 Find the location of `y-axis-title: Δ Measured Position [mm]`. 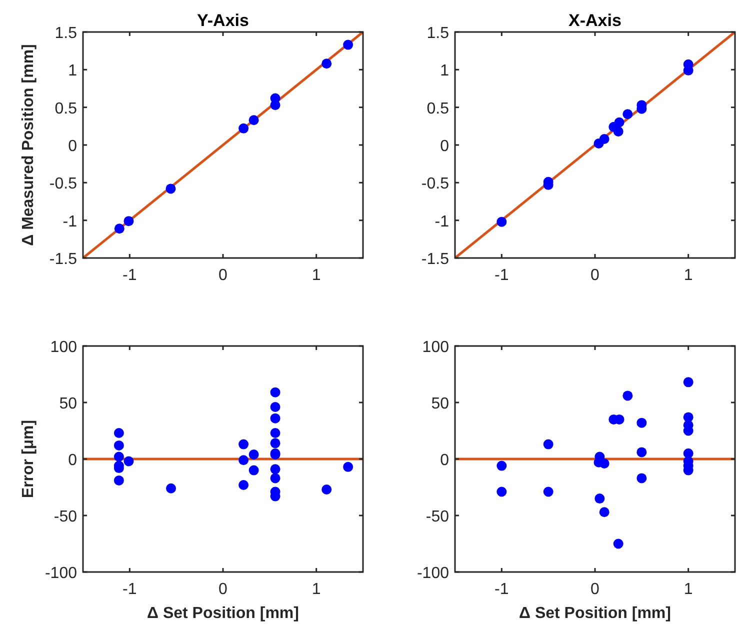

y-axis-title: Δ Measured Position [mm] is located at coordinates (28, 145).